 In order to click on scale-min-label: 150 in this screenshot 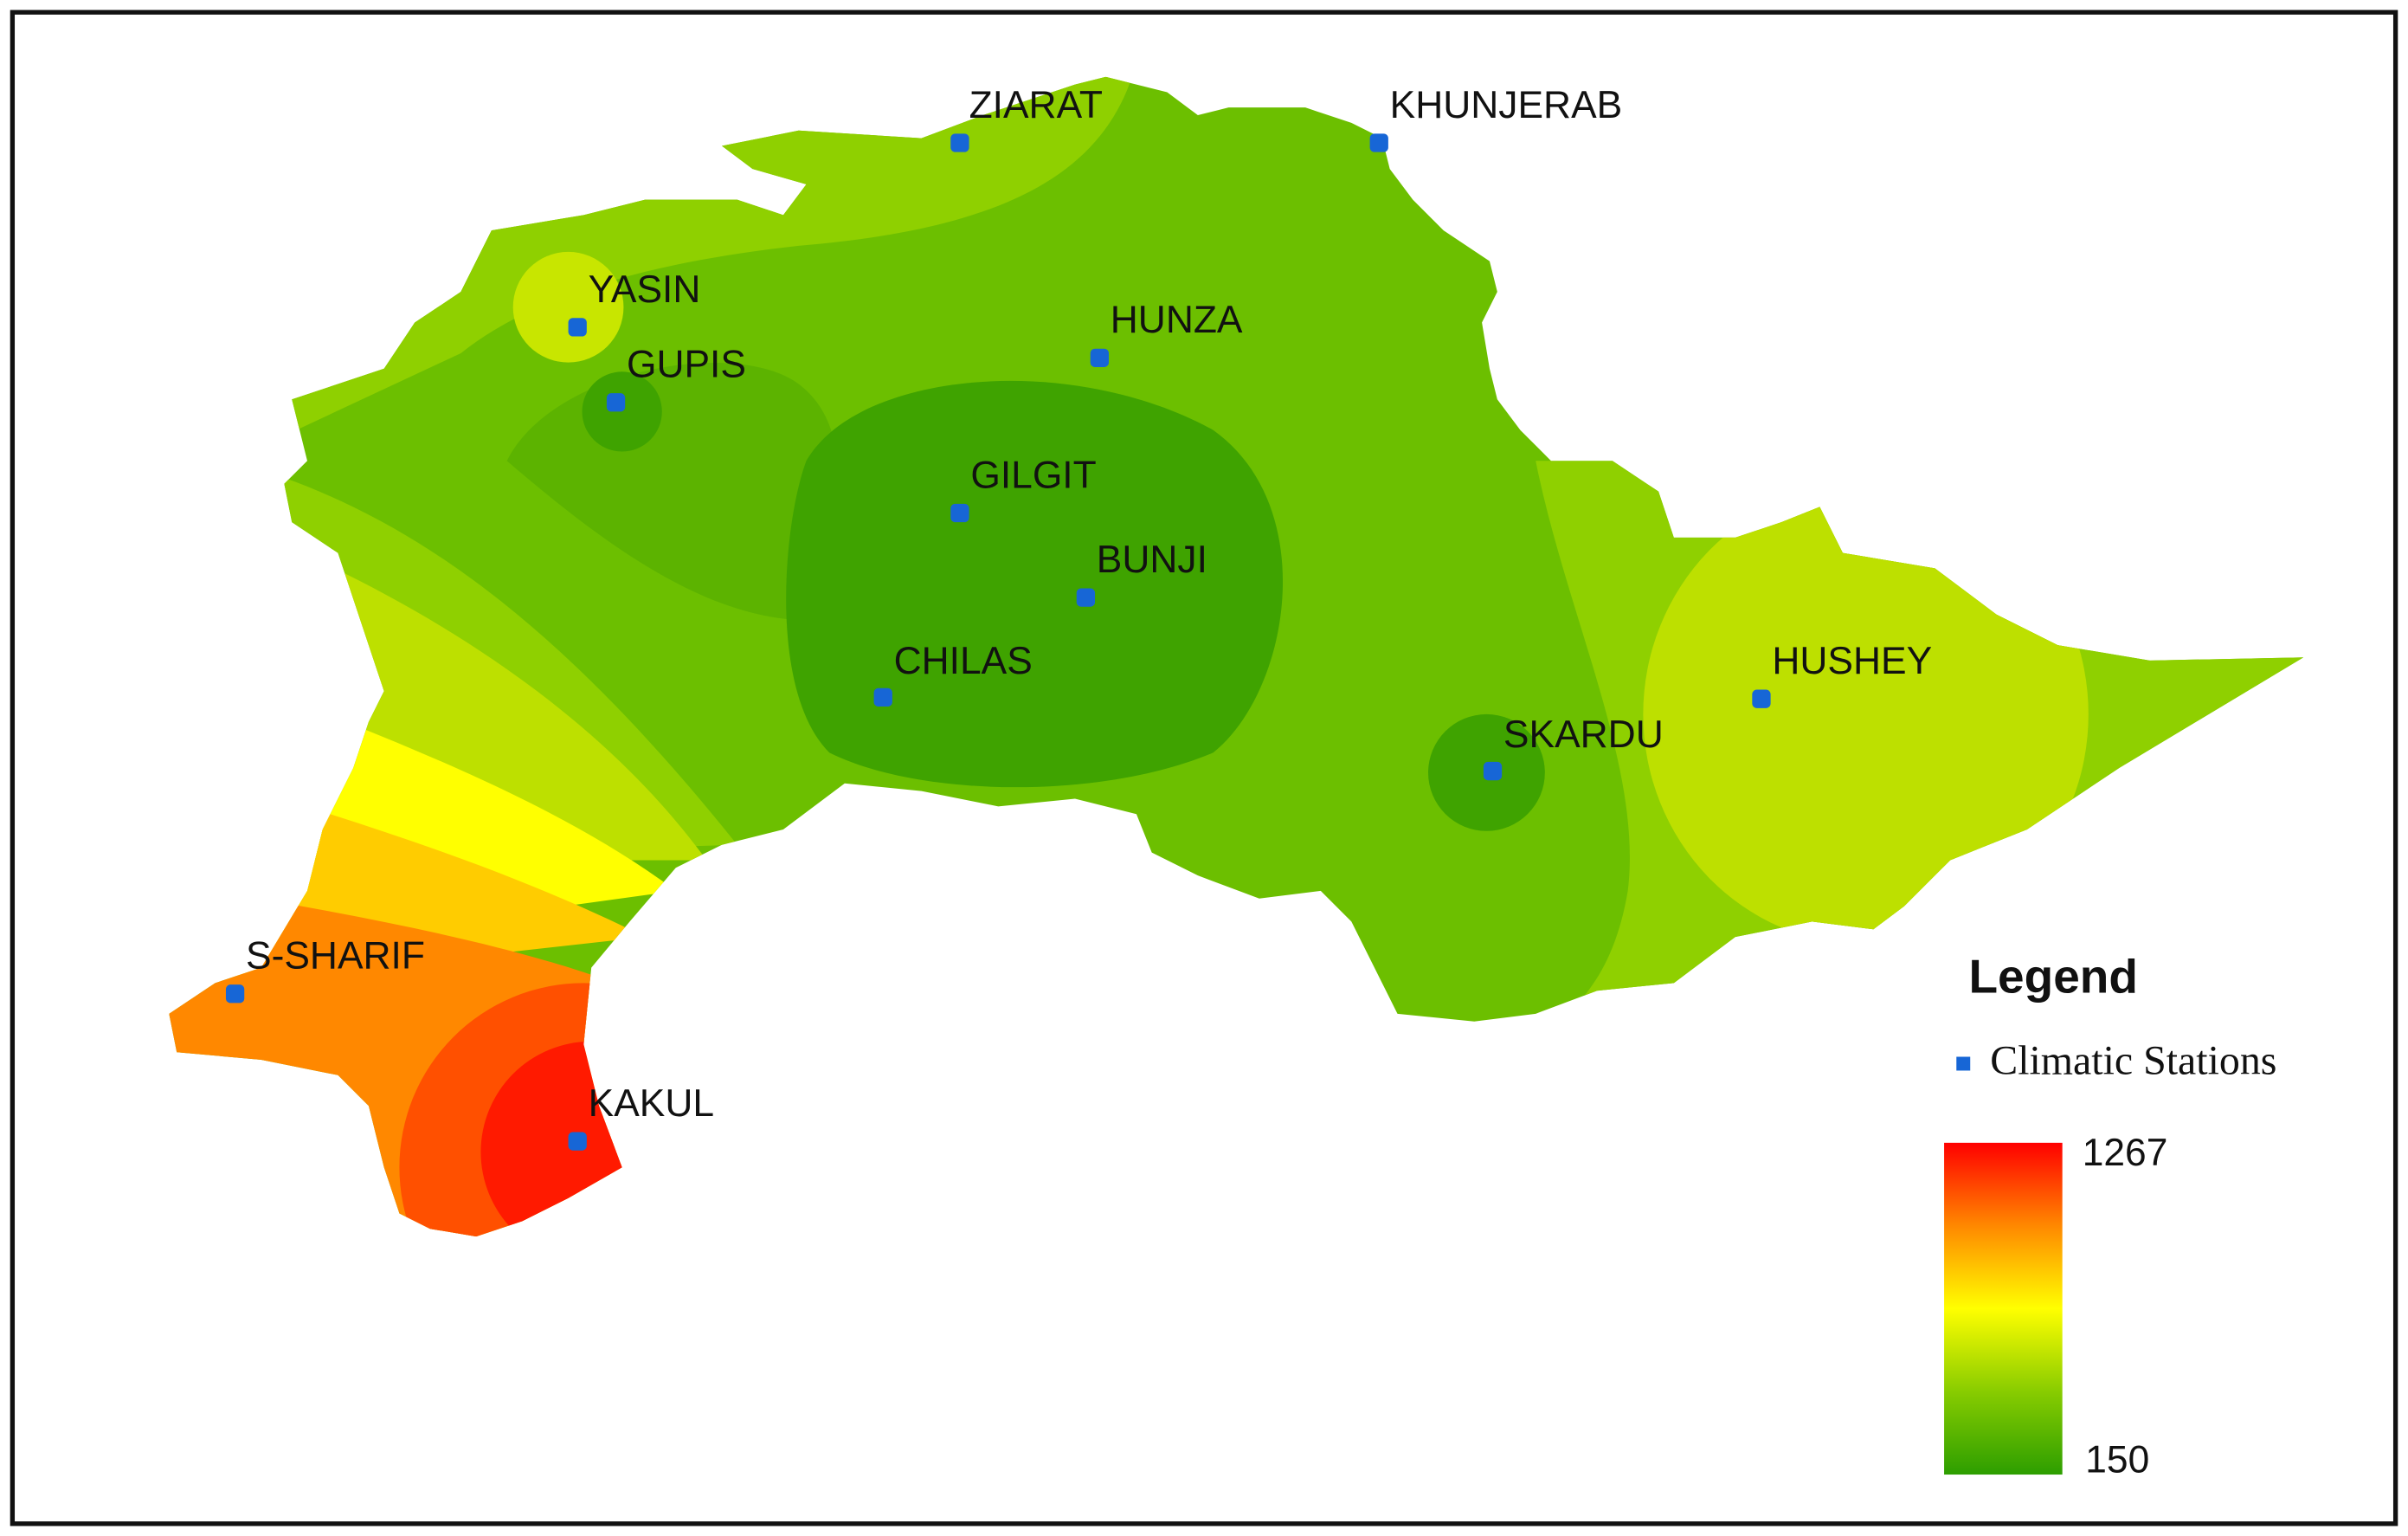, I will do `click(2117, 1460)`.